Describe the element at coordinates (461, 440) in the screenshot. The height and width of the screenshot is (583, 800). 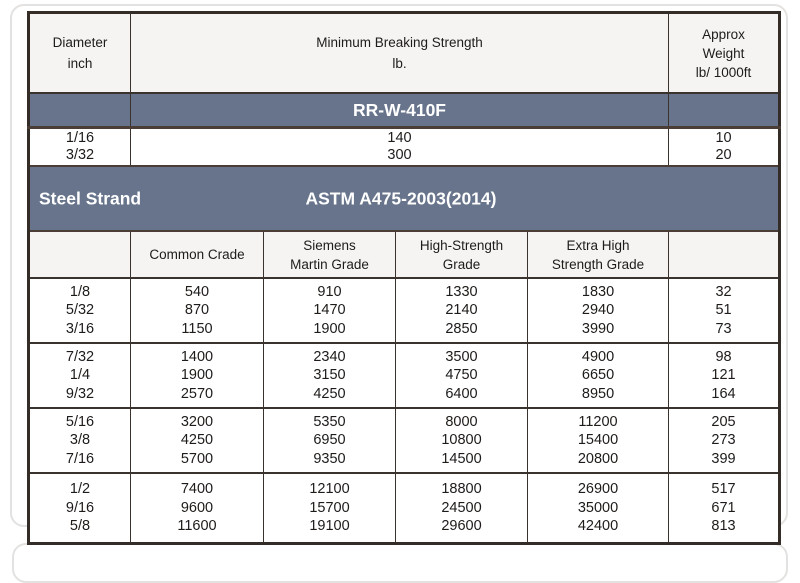
I see `high_strength_grade-cell: 8000 10800 14500` at that location.